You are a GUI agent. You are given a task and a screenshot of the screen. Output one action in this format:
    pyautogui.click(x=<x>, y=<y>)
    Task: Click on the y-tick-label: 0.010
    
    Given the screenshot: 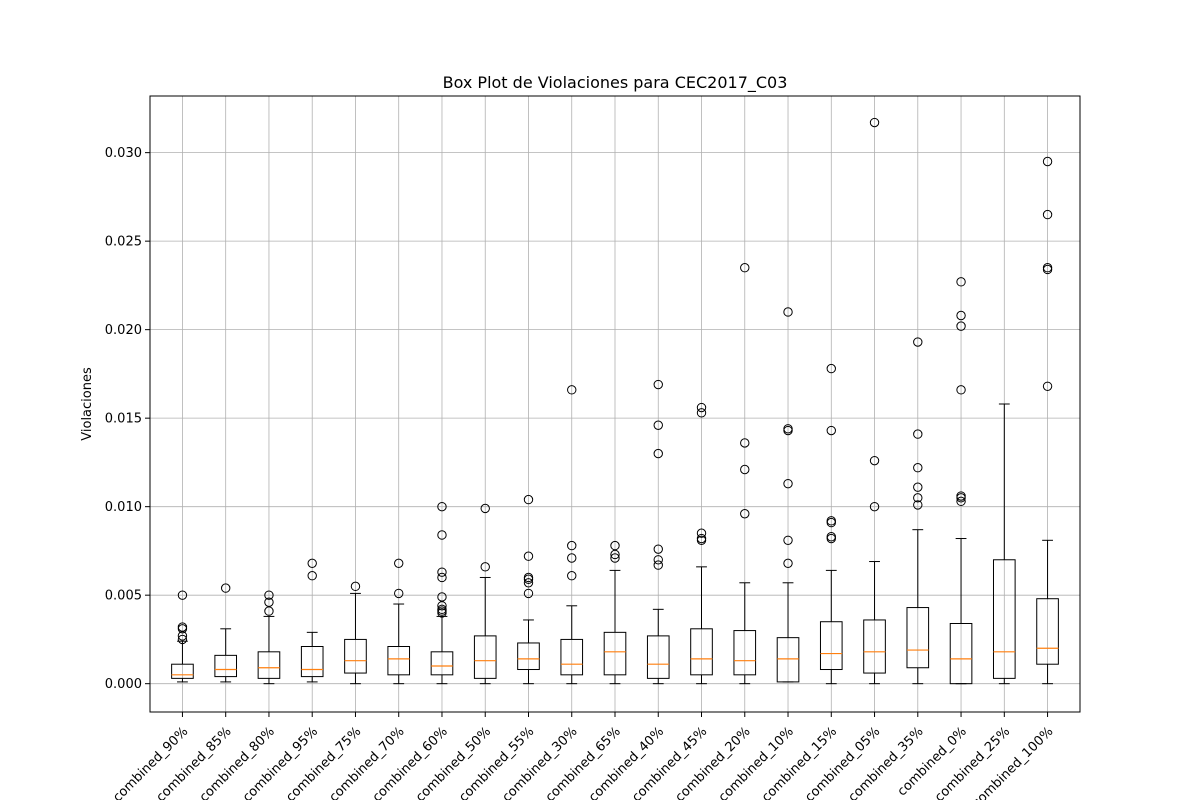 What is the action you would take?
    pyautogui.click(x=123, y=507)
    